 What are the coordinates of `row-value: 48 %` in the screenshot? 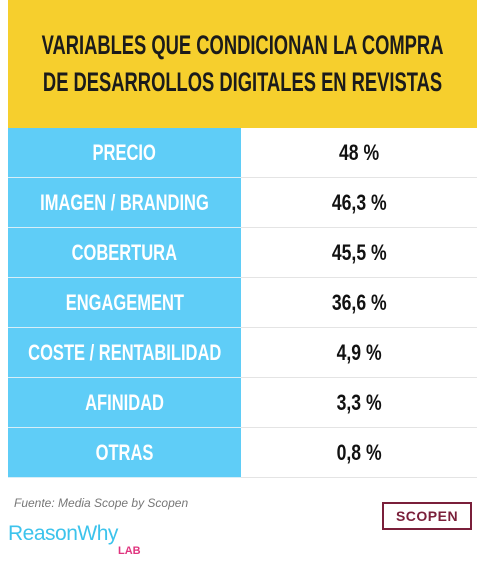 It's located at (359, 152).